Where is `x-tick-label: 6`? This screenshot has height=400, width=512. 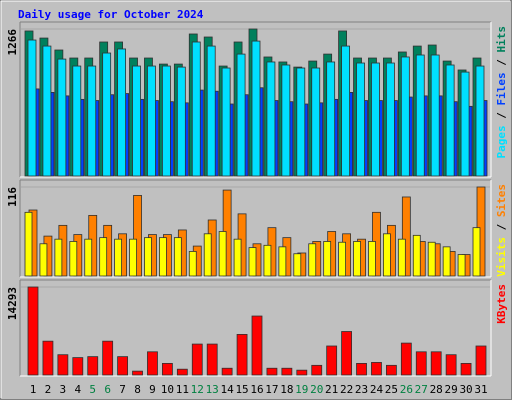
x-tick-label: 6 is located at coordinates (107, 389).